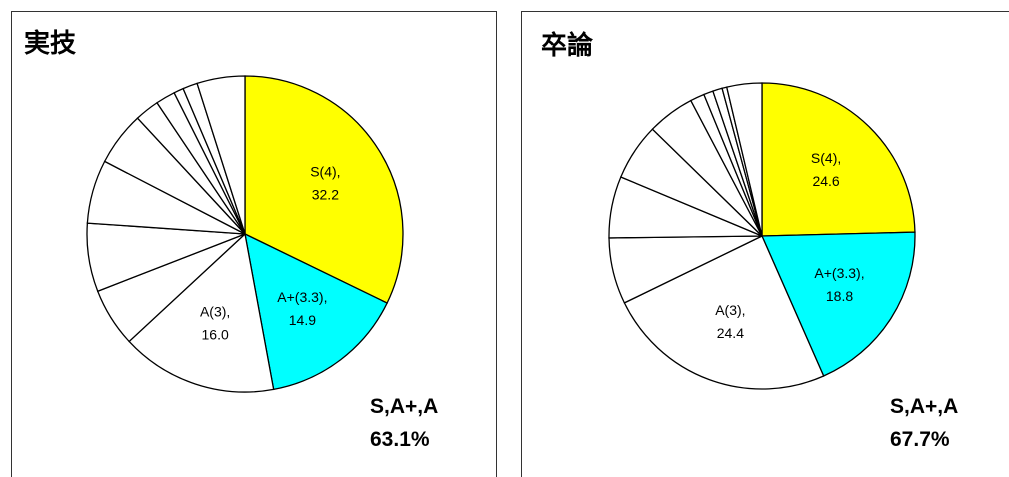 The height and width of the screenshot is (477, 1009). What do you see at coordinates (730, 333) in the screenshot?
I see `slice-value: 24.4` at bounding box center [730, 333].